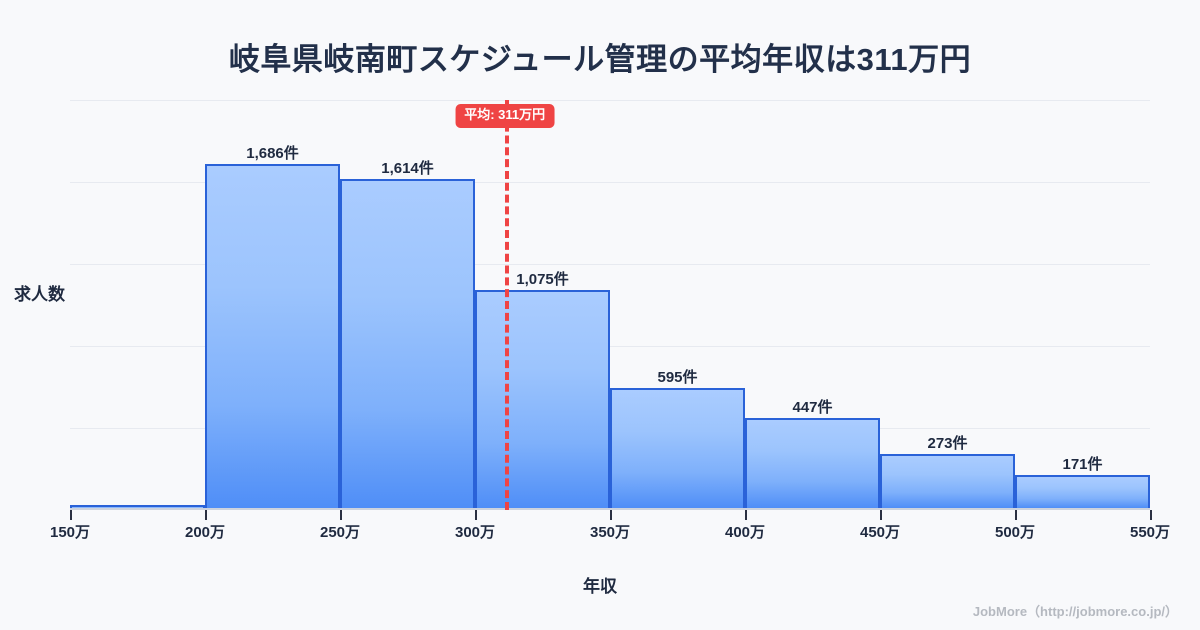 The image size is (1200, 630). What do you see at coordinates (745, 532) in the screenshot?
I see `x-axis-tick-label: 400万` at bounding box center [745, 532].